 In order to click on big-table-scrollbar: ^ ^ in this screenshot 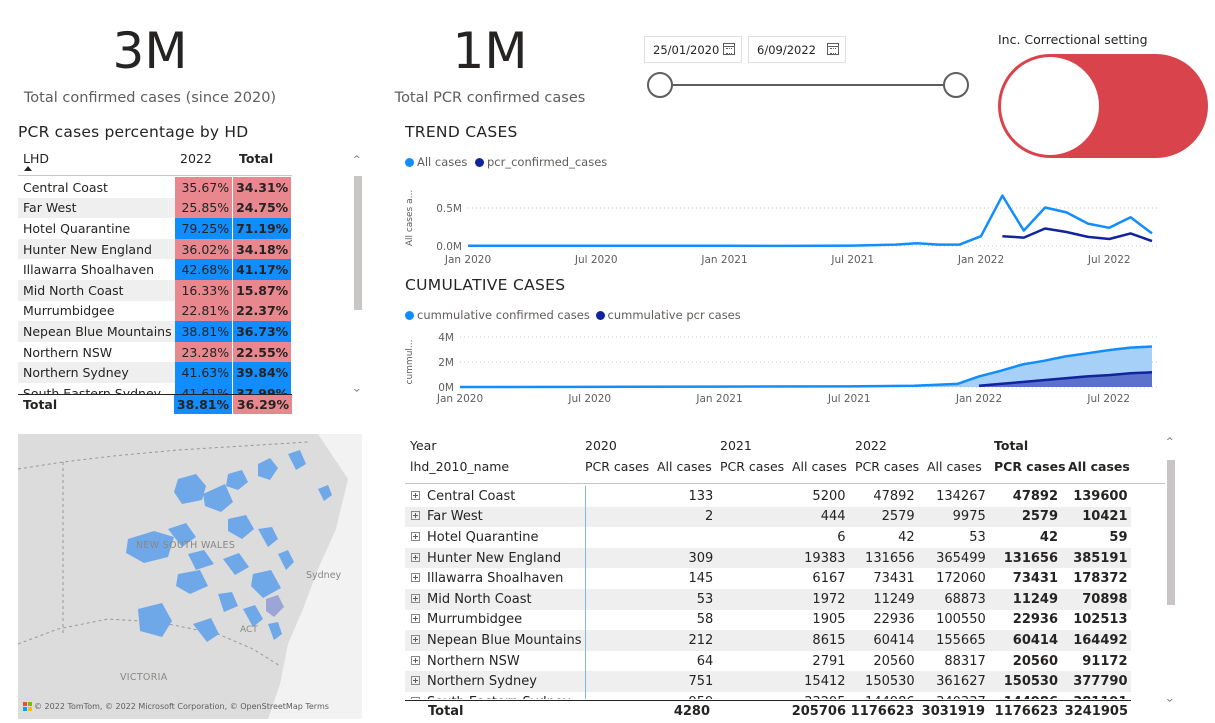, I will do `click(1170, 574)`.